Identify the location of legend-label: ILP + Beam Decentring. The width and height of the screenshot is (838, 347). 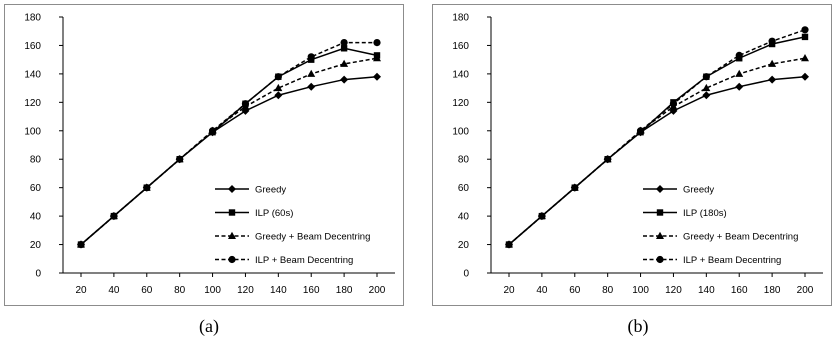
(304, 260).